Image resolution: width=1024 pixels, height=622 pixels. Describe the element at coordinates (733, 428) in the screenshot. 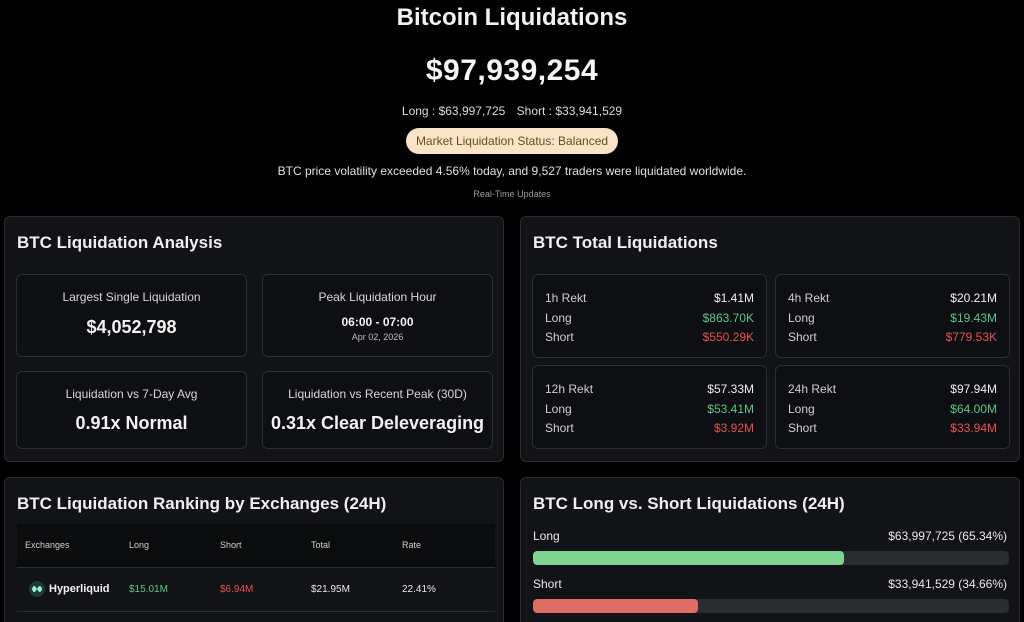

I see `short-value: $3.92M` at that location.